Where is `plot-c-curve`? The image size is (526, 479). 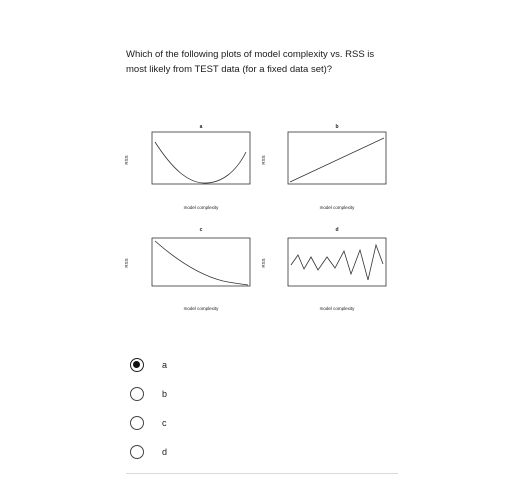 plot-c-curve is located at coordinates (201, 263).